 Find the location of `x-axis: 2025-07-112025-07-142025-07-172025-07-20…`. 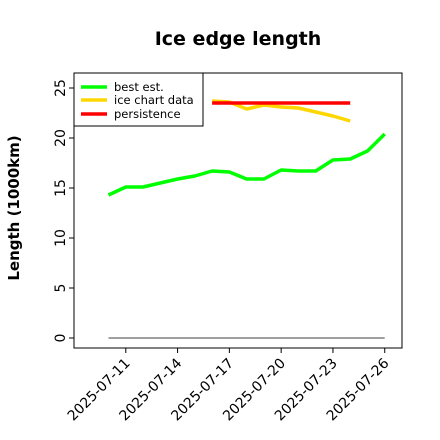

x-axis: 2025-07-112025-07-142025-07-172025-07-20… is located at coordinates (229, 386).